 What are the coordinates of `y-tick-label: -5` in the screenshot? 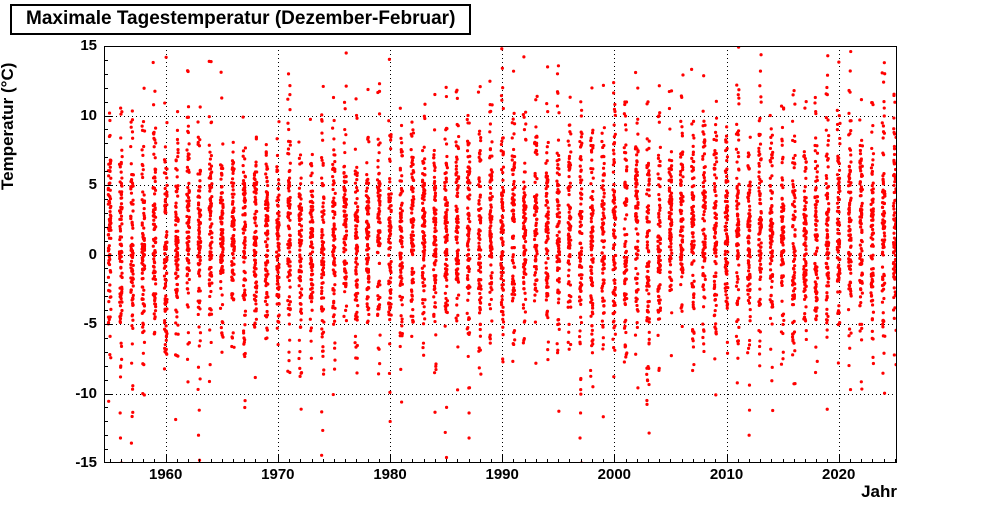 It's located at (90, 323).